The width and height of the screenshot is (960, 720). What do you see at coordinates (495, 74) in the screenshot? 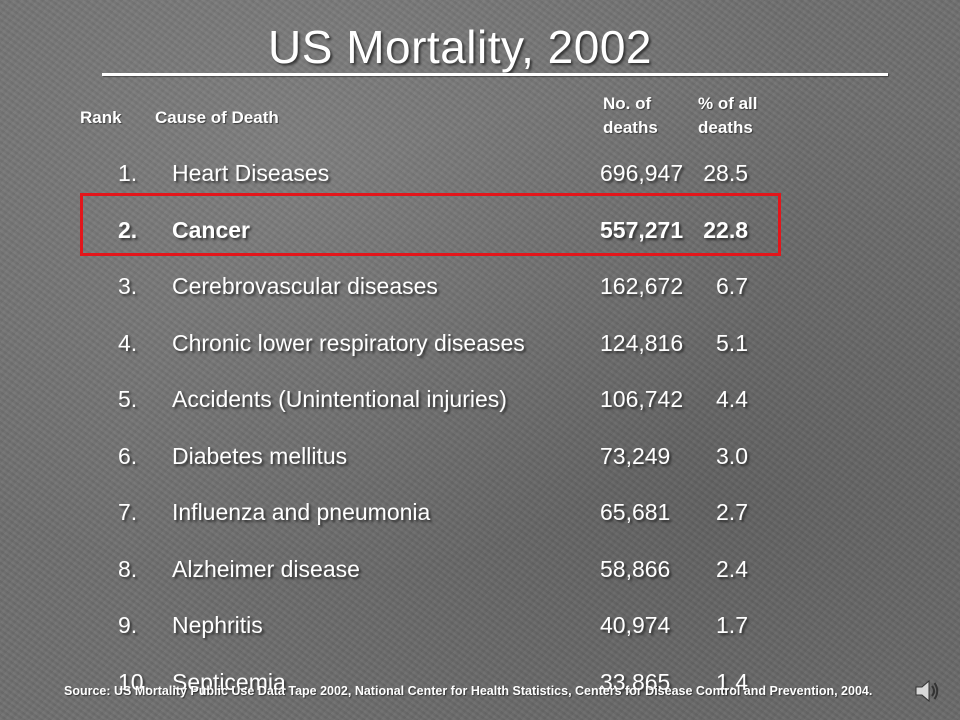
I see `title-divider` at bounding box center [495, 74].